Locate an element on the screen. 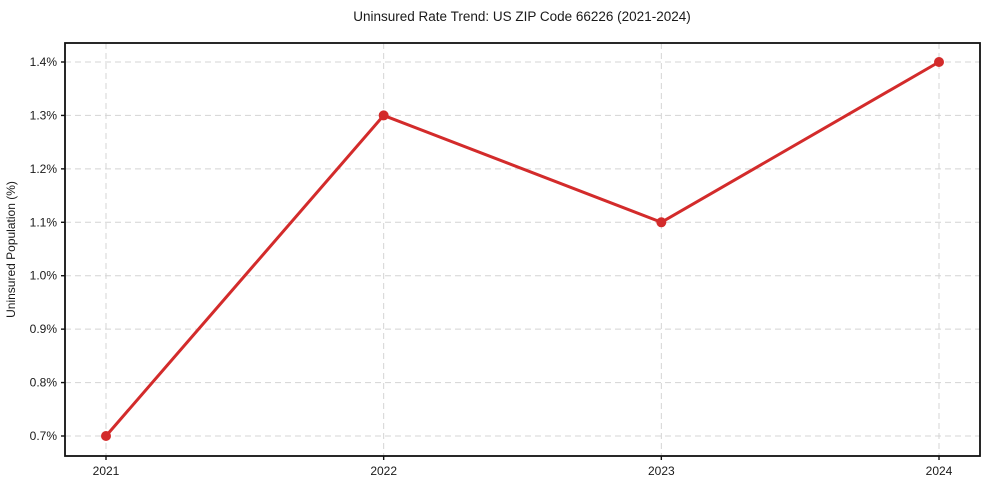  y-tick-label: 1.2% is located at coordinates (44, 169).